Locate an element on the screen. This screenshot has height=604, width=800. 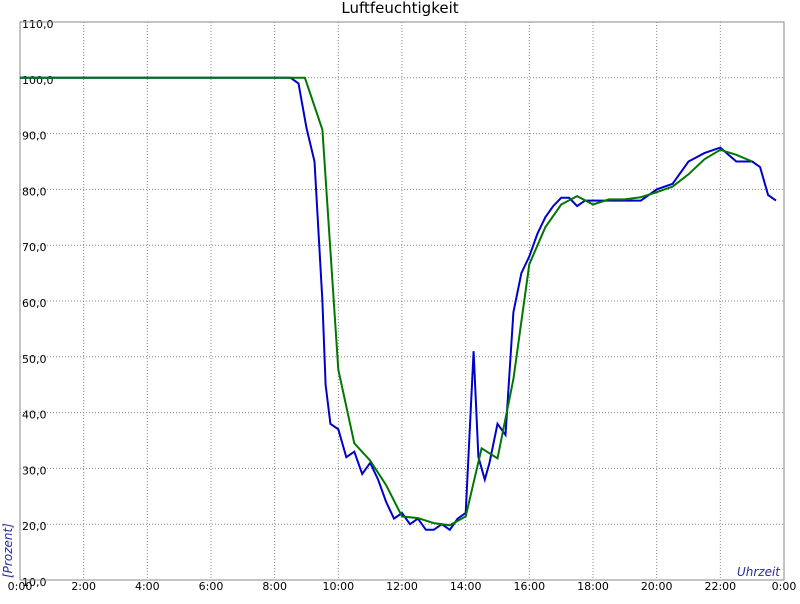
y-tick-label: 70,0 is located at coordinates (34, 247).